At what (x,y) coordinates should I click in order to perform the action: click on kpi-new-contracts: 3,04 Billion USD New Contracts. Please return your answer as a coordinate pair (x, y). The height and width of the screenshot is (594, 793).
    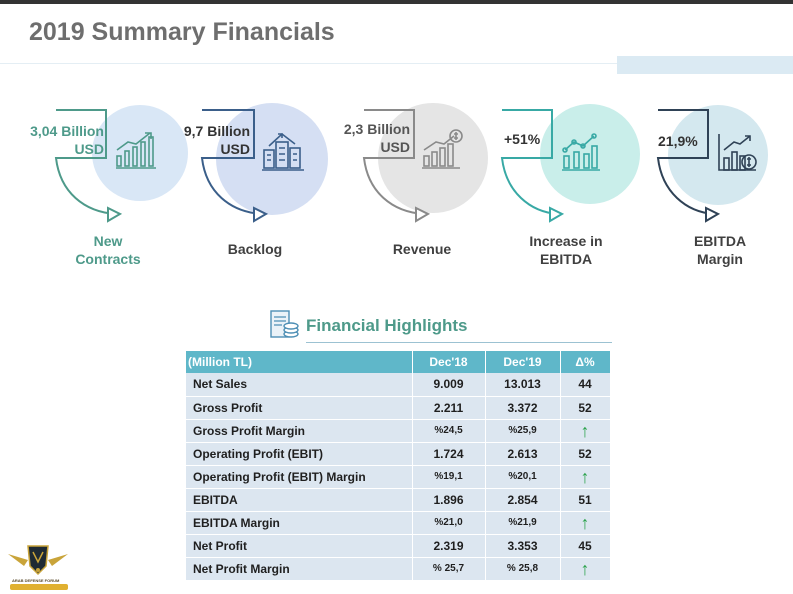
    Looking at the image, I should click on (104, 187).